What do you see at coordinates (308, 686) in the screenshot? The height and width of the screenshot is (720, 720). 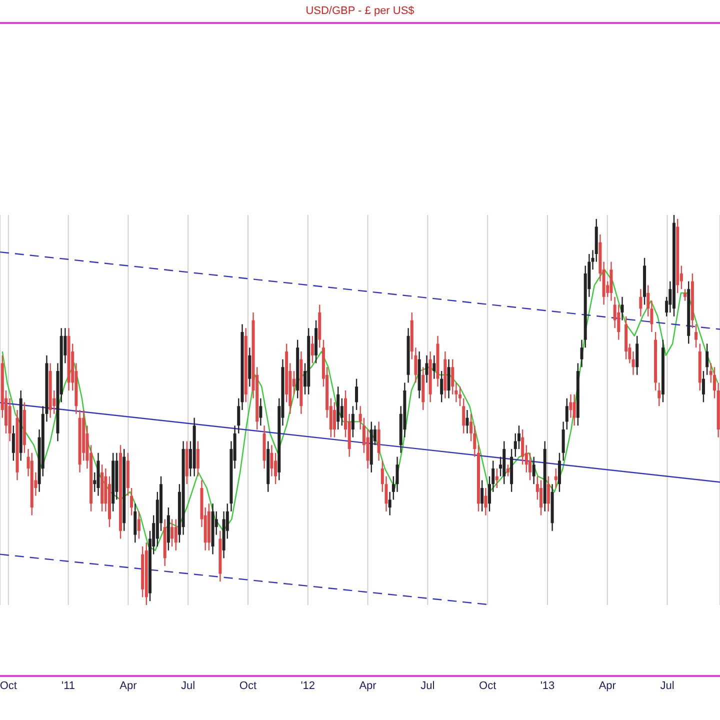 I see `x-tick-label: '12` at bounding box center [308, 686].